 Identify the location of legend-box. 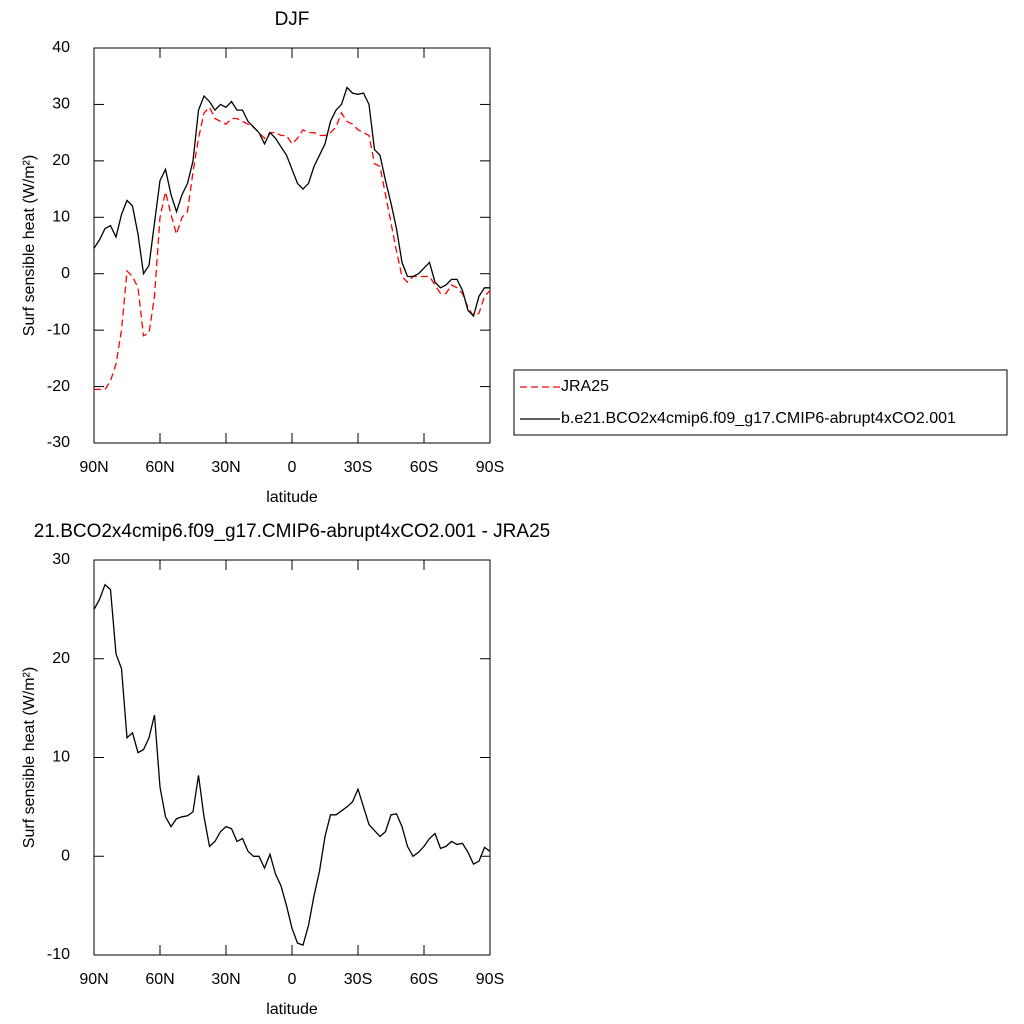
(760, 402).